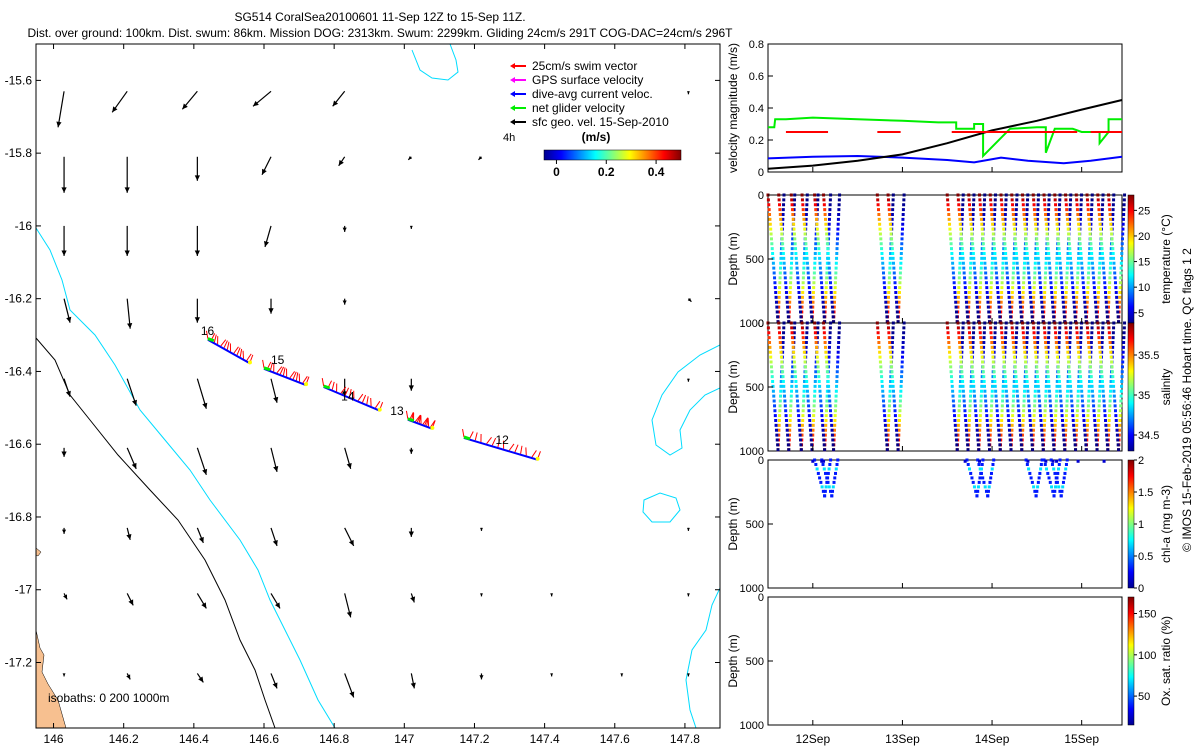 The height and width of the screenshot is (750, 1200). I want to click on map-xtick-label: 146.4, so click(194, 739).